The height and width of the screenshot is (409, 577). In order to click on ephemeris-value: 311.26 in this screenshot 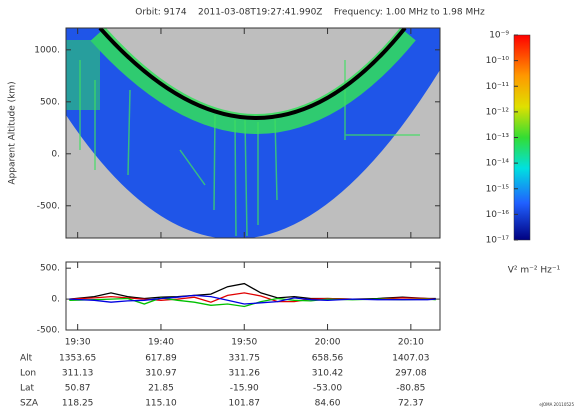, I will do `click(245, 374)`.